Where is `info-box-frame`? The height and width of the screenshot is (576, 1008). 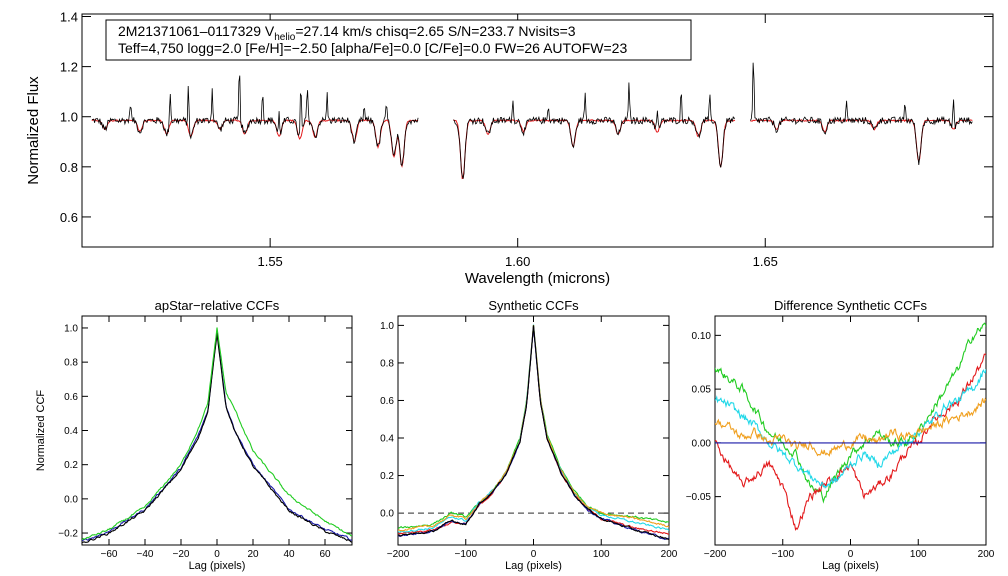
info-box-frame is located at coordinates (398, 40).